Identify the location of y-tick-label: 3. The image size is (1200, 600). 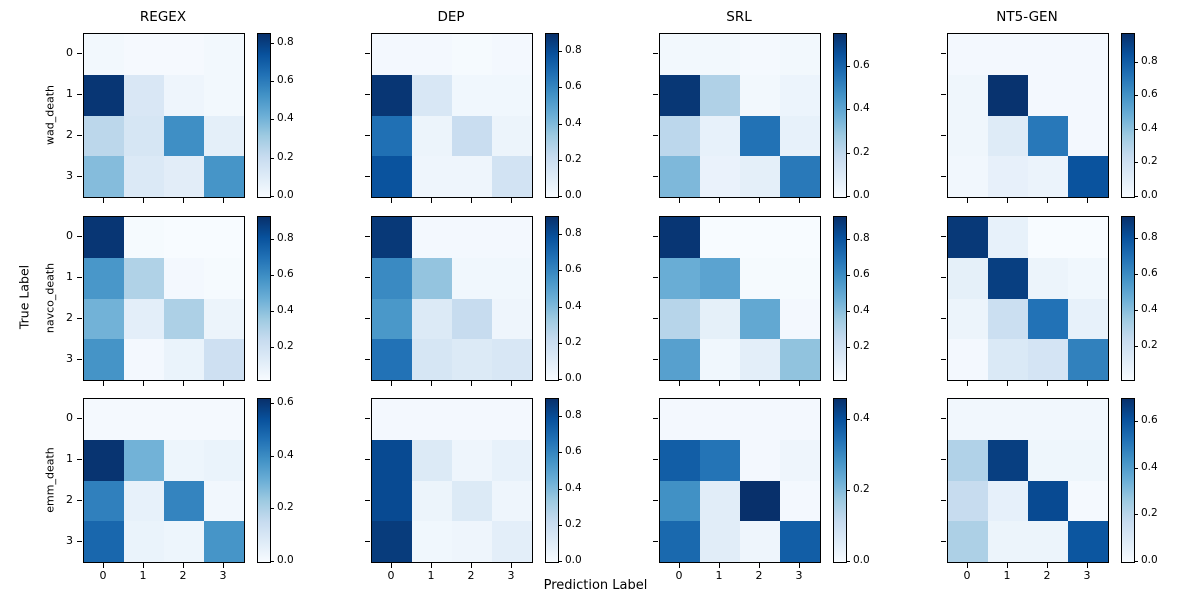
(69, 540).